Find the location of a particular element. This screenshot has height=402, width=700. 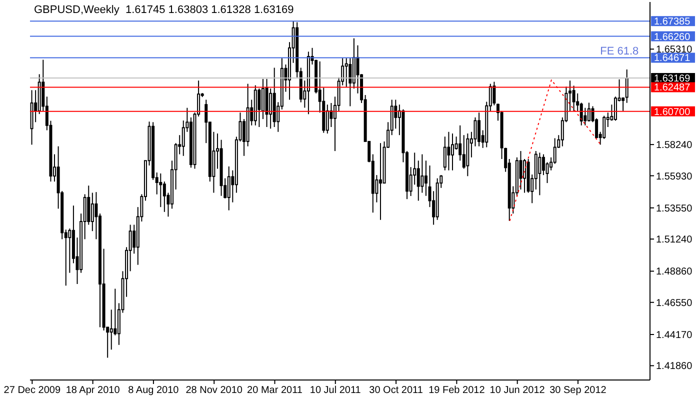

ref-line-label: 1.64671 is located at coordinates (672, 58).